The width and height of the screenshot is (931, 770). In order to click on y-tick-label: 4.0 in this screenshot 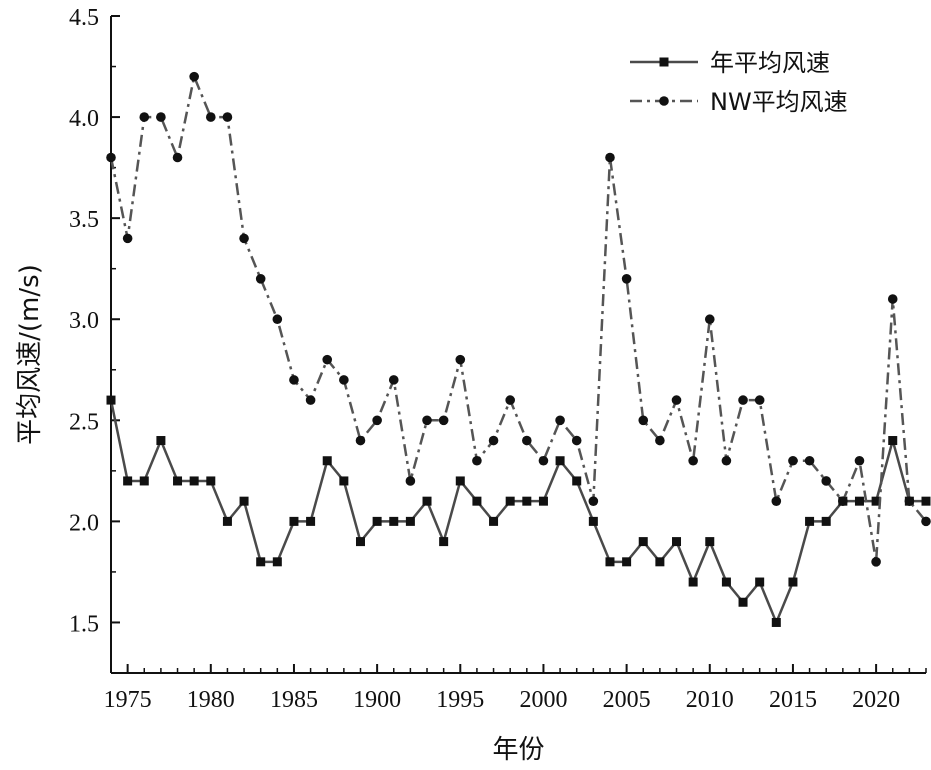, I will do `click(84, 119)`.